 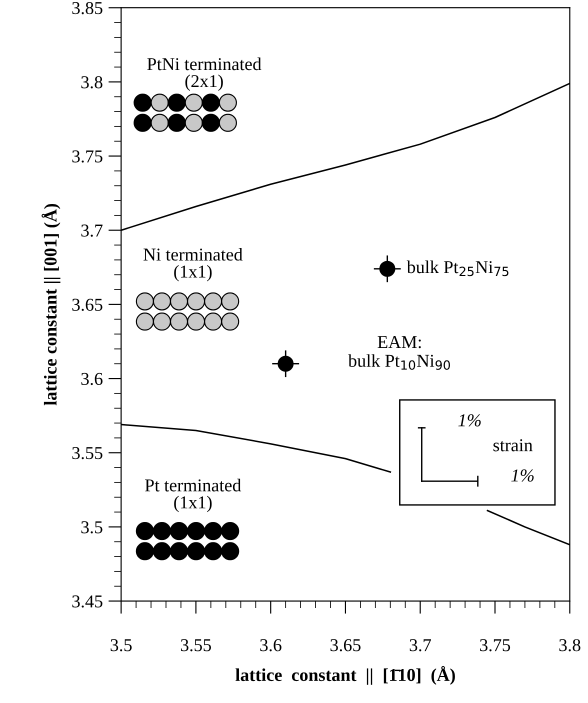 What do you see at coordinates (91, 527) in the screenshot?
I see `y-tick-label: 3.5` at bounding box center [91, 527].